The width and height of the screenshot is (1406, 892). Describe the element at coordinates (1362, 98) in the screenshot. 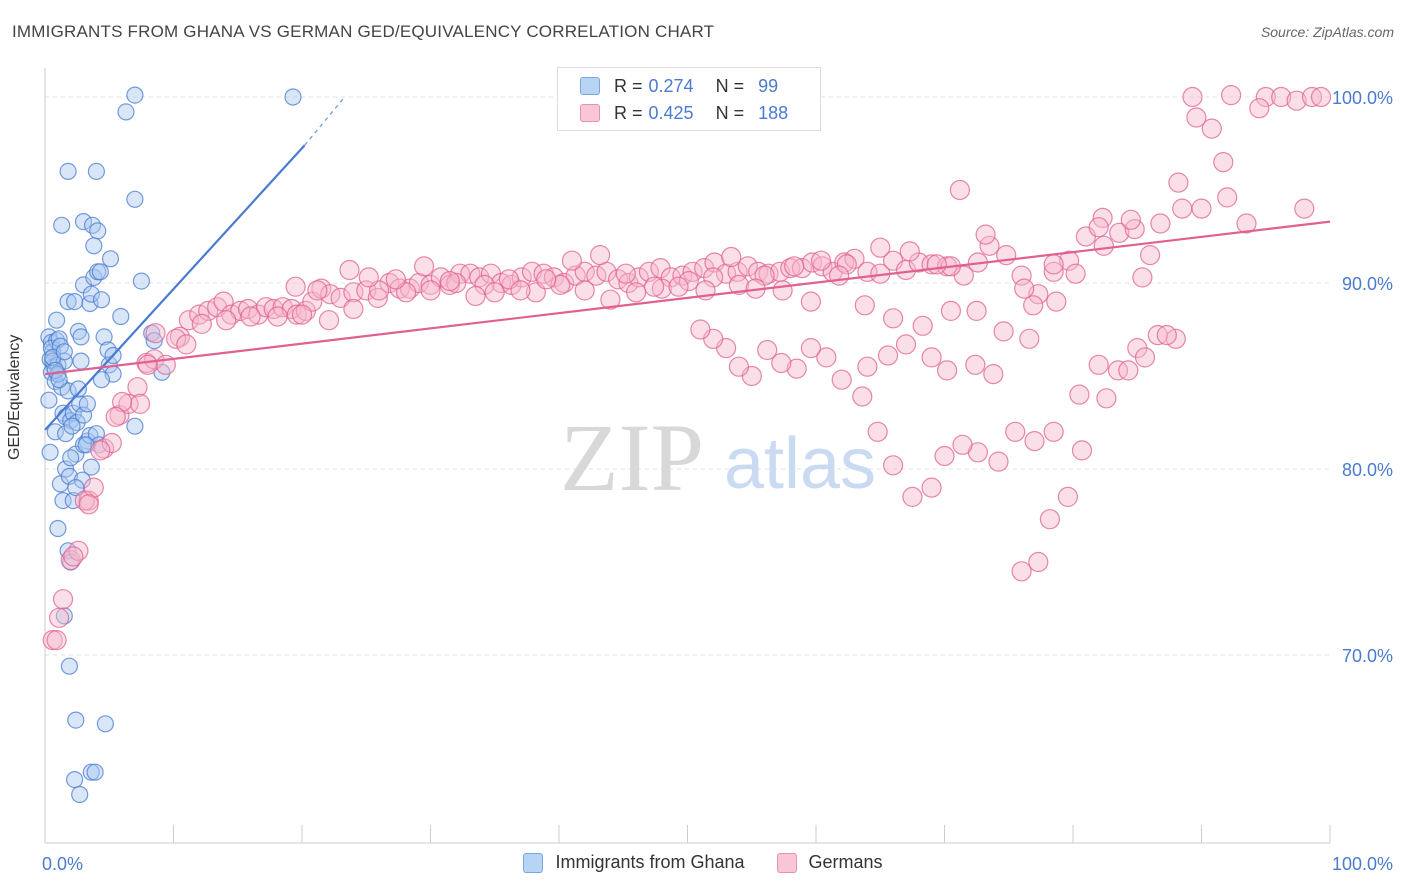

I see `y-tick-label: 100.0%` at that location.